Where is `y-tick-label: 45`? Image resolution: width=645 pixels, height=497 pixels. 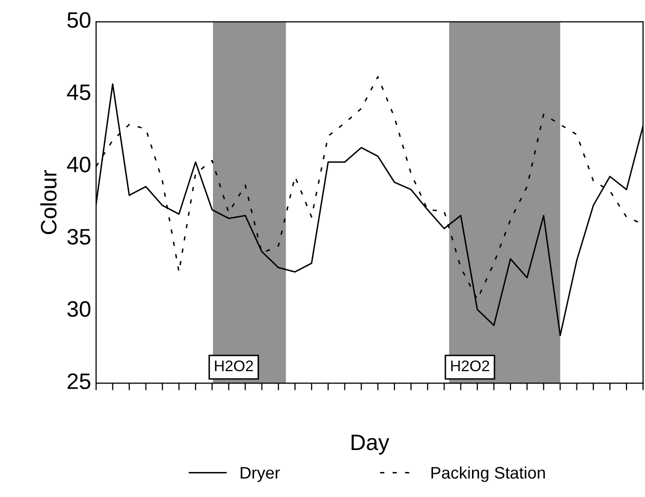
y-tick-label: 45 is located at coordinates (78, 92).